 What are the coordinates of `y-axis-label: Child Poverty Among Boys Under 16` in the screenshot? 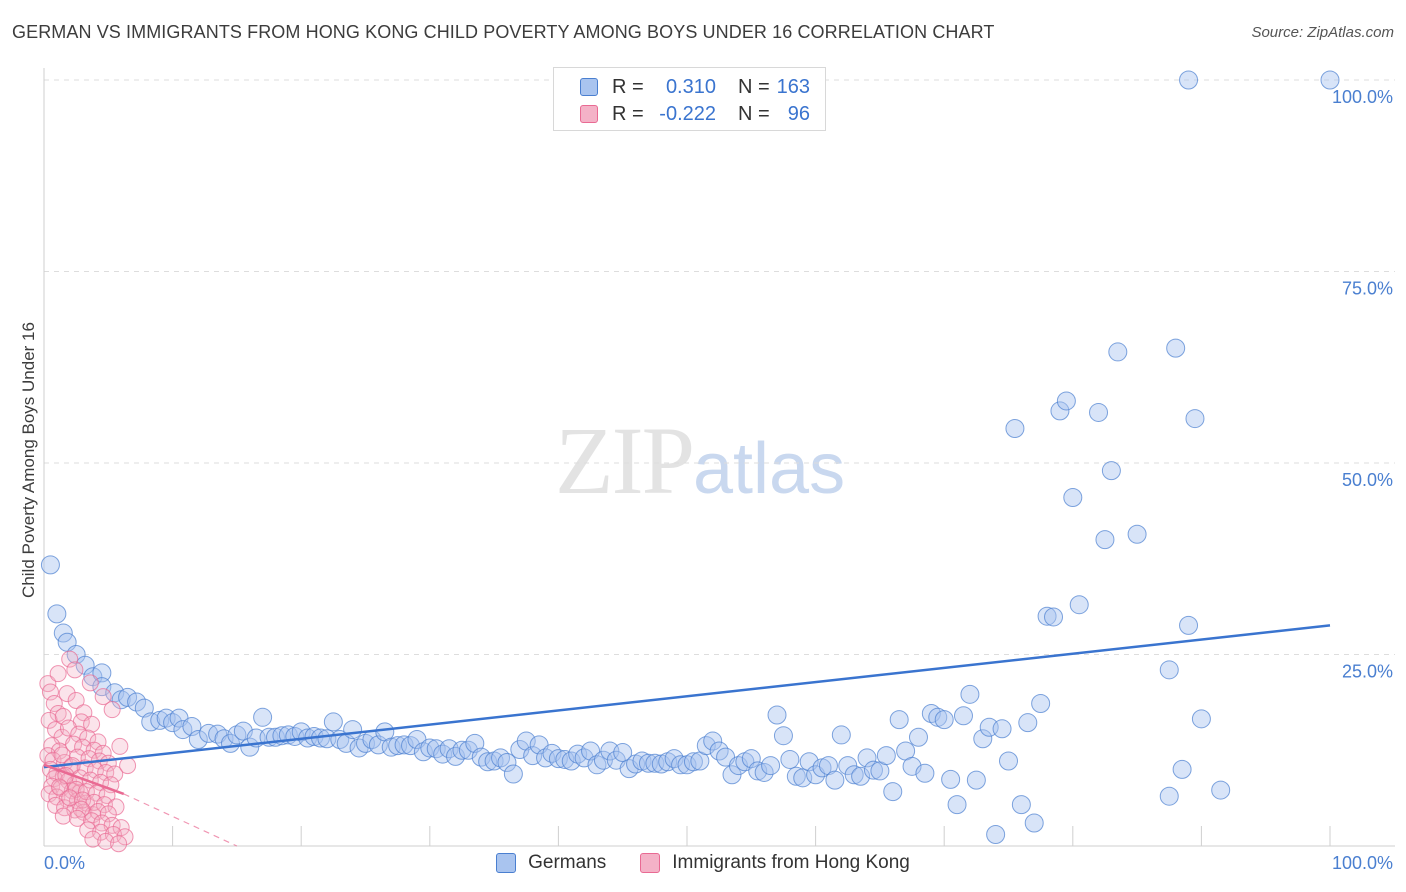 It's located at (28, 460).